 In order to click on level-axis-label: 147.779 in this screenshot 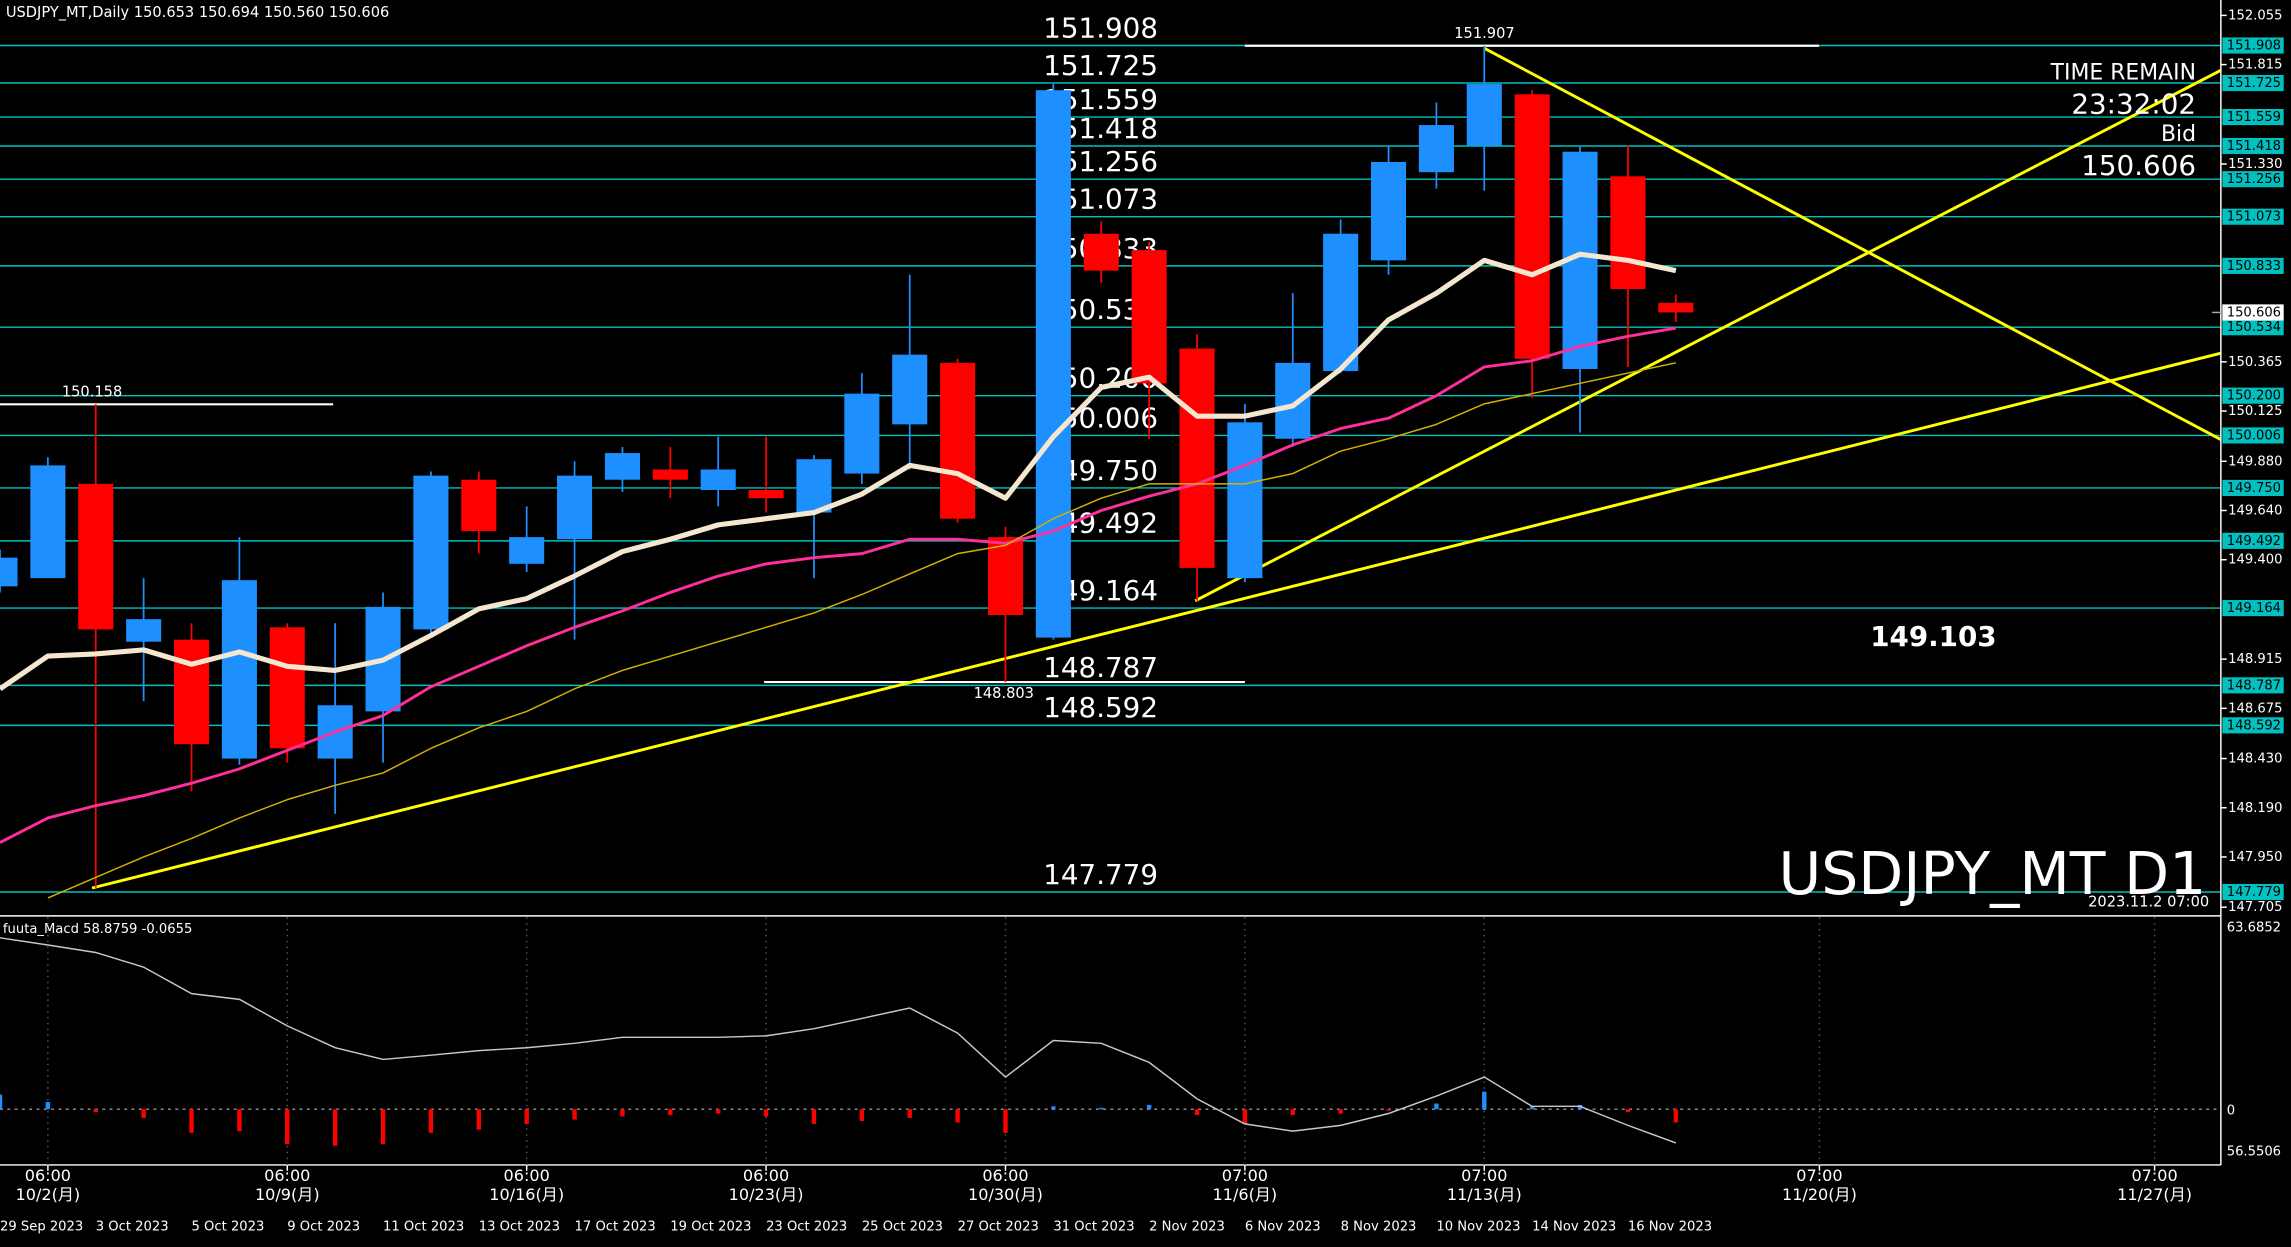, I will do `click(2254, 892)`.